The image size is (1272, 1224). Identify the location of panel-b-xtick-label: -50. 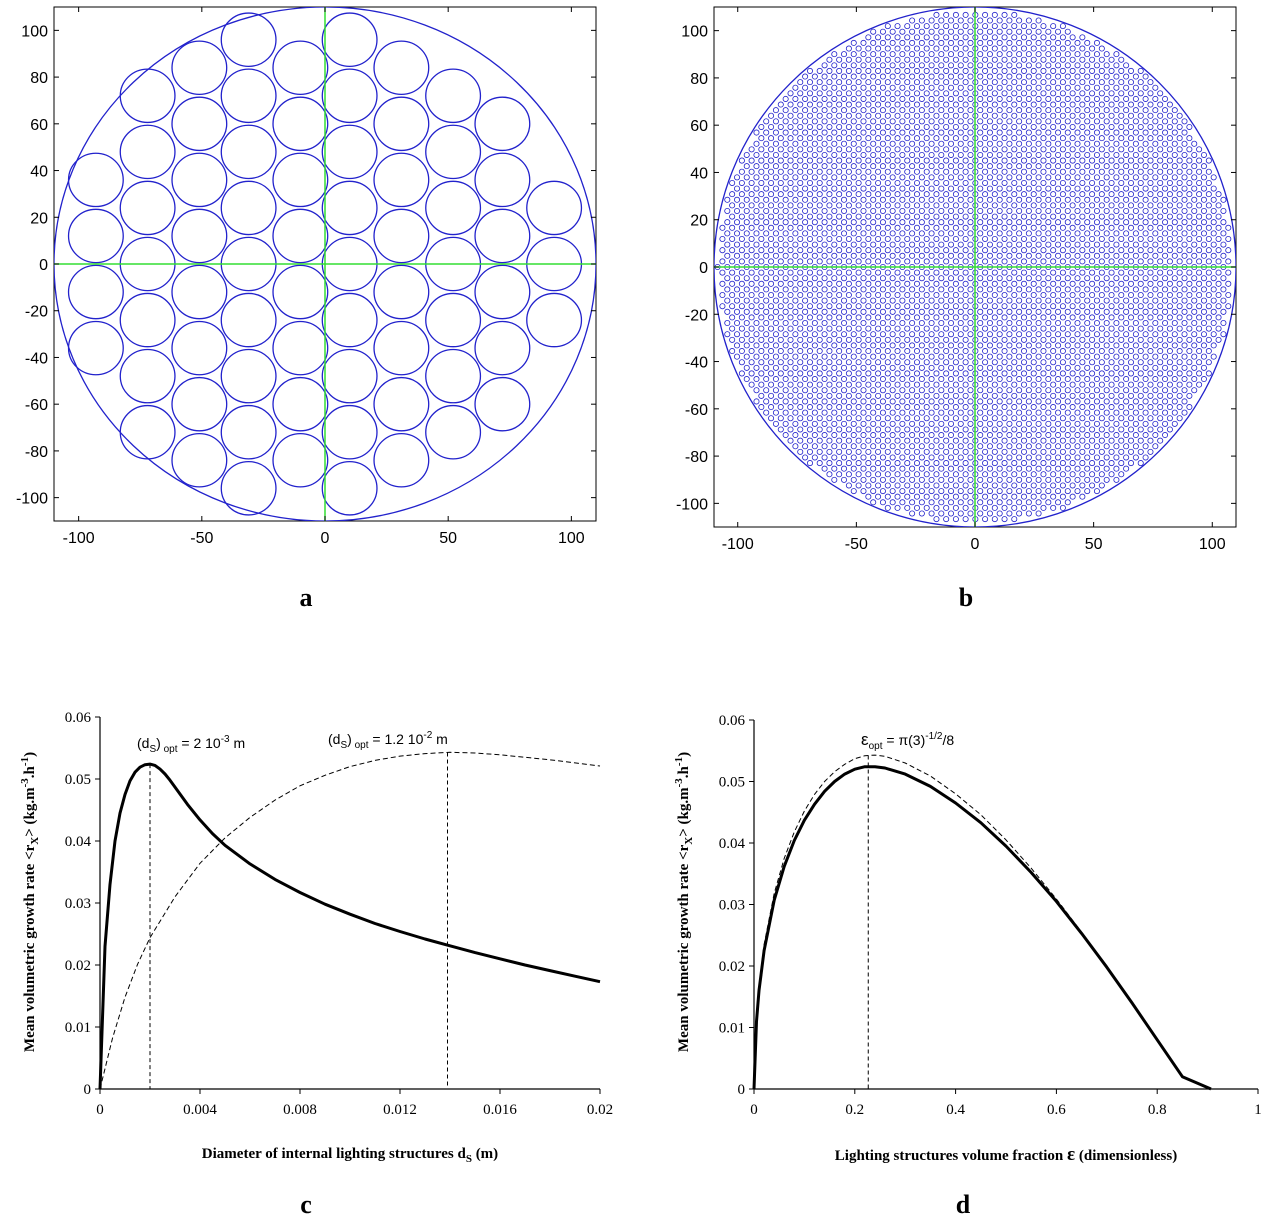
(856, 544).